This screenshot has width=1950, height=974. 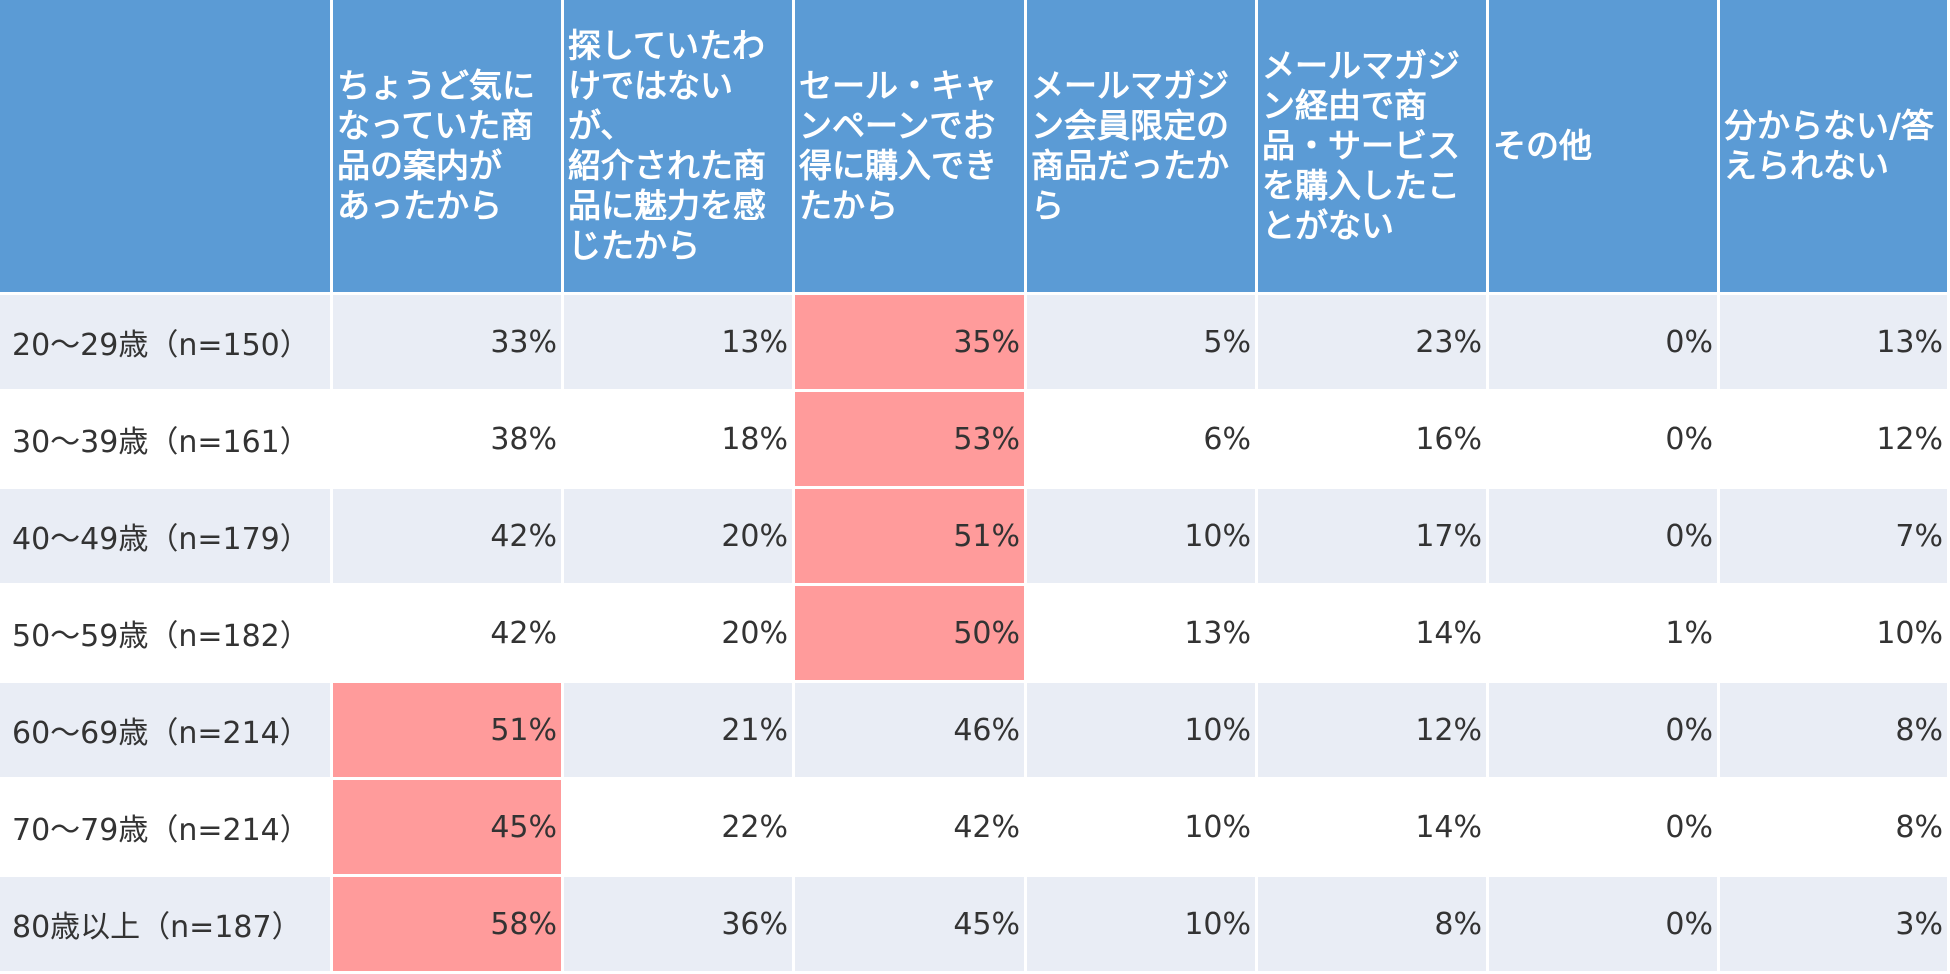 I want to click on table-row: 60〜69歳（n=214） 51% 21% 46% 10% 12% 0% 8%, so click(x=975, y=731).